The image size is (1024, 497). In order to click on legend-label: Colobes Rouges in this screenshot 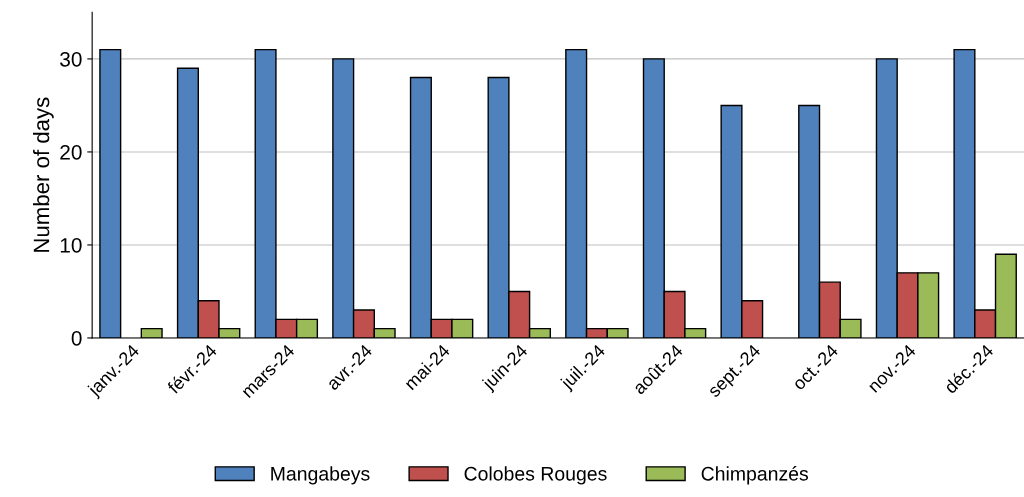, I will do `click(535, 475)`.